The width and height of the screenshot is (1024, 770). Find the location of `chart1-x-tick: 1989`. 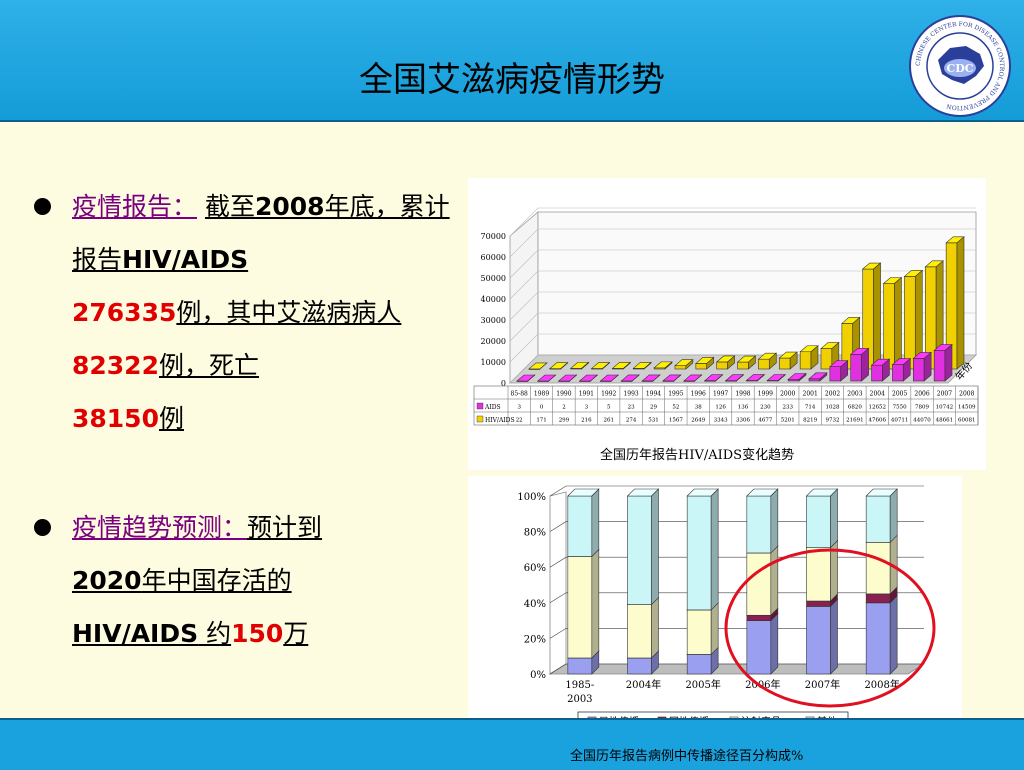

chart1-x-tick: 1989 is located at coordinates (541, 394).